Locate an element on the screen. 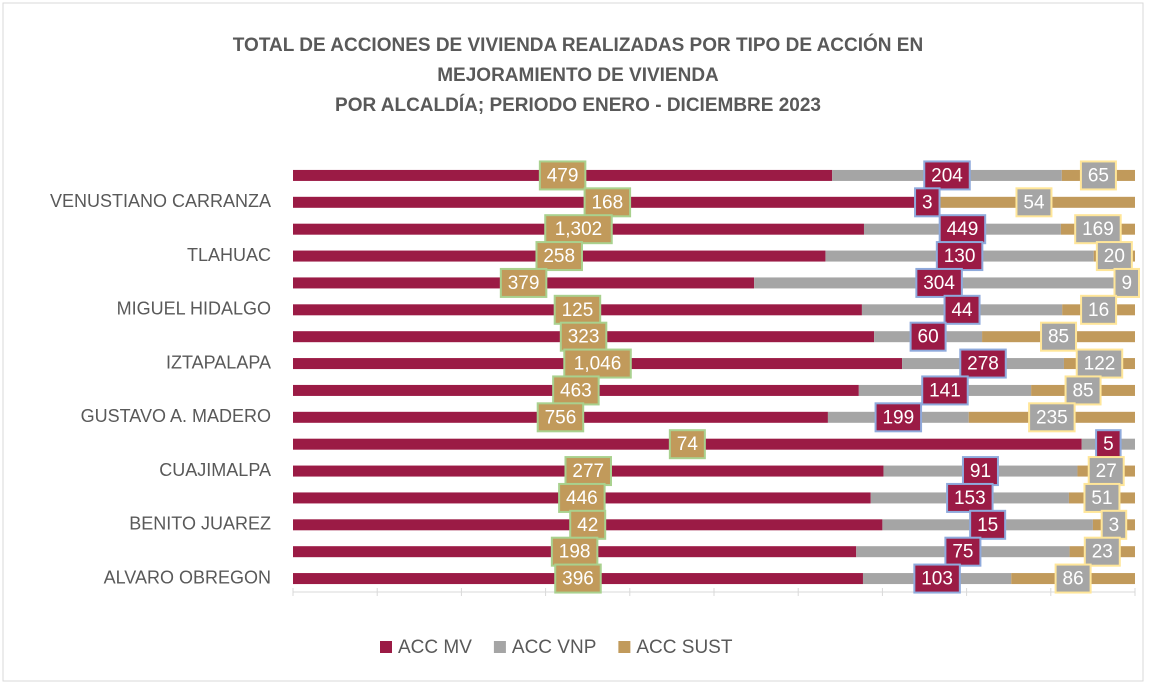 This screenshot has height=689, width=1157. data-label: 446 is located at coordinates (582, 498).